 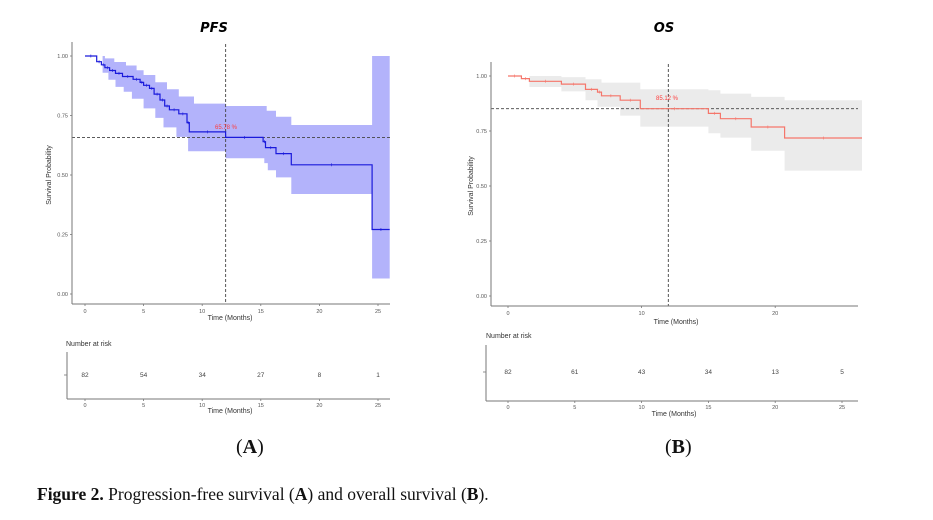 I want to click on pfs-xlabel: Time (Months), so click(x=230, y=318).